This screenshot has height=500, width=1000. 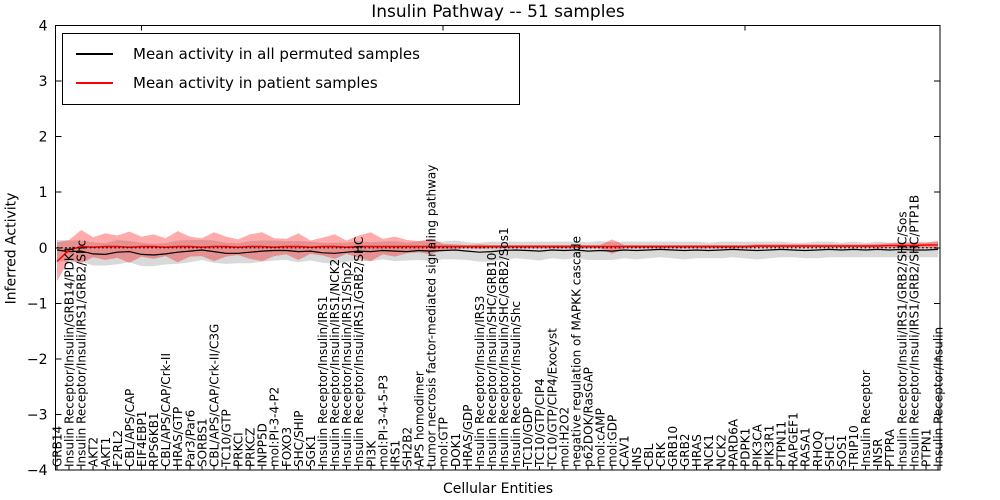 What do you see at coordinates (323, 381) in the screenshot?
I see `x-category-label: Insulin Receptor/Insulin/IRS1` at bounding box center [323, 381].